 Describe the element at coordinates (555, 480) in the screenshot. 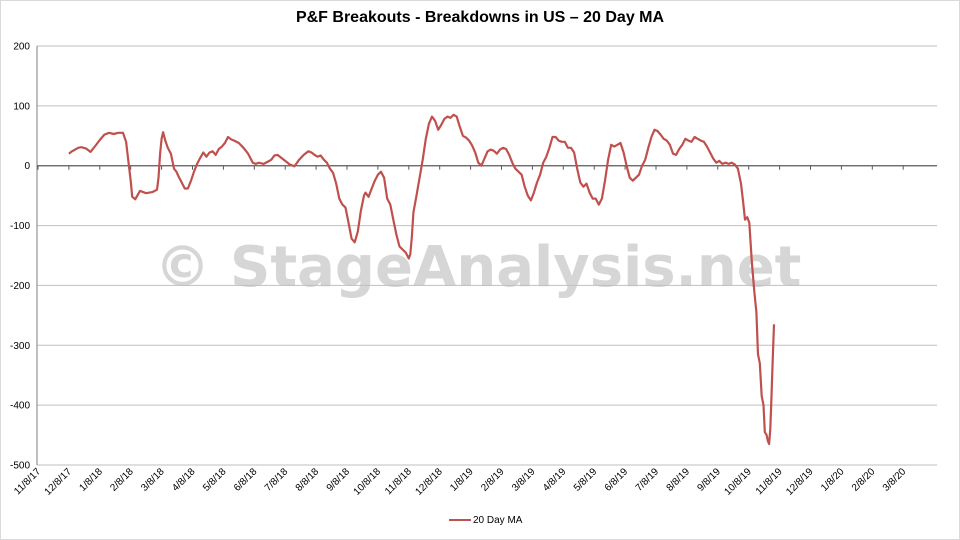

I see `x-tick-label: 4/8/19` at that location.